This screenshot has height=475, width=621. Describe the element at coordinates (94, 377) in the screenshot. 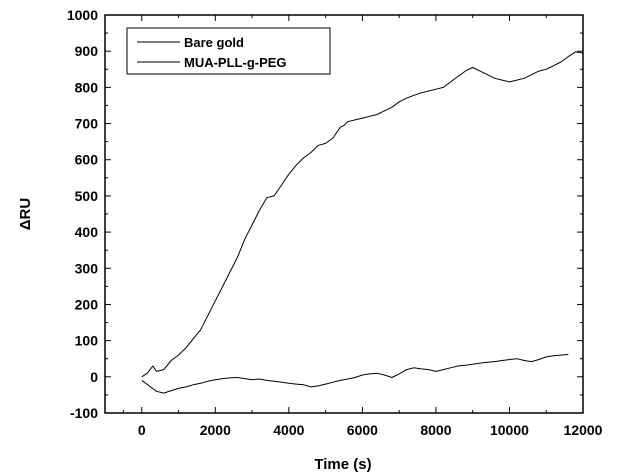

I see `y-tick-label: 0` at that location.